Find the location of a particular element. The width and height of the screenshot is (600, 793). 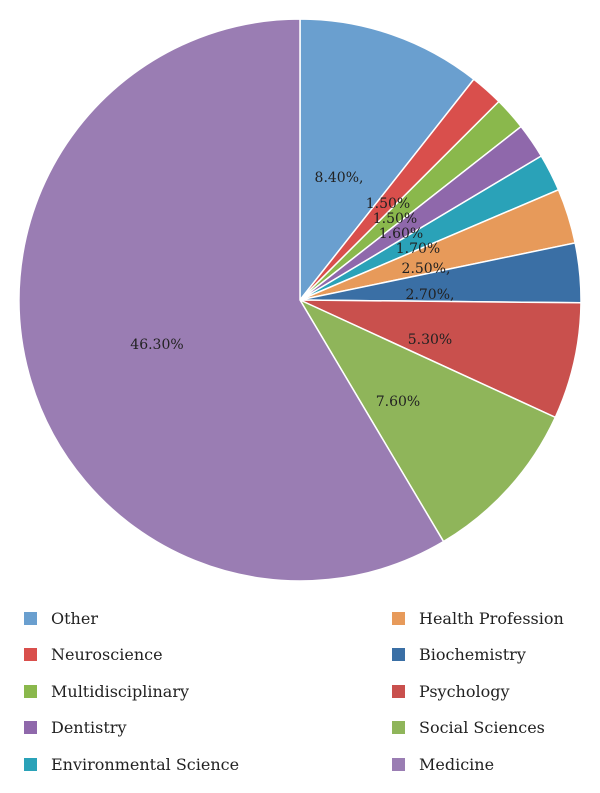

legend-label: Other is located at coordinates (74, 618).